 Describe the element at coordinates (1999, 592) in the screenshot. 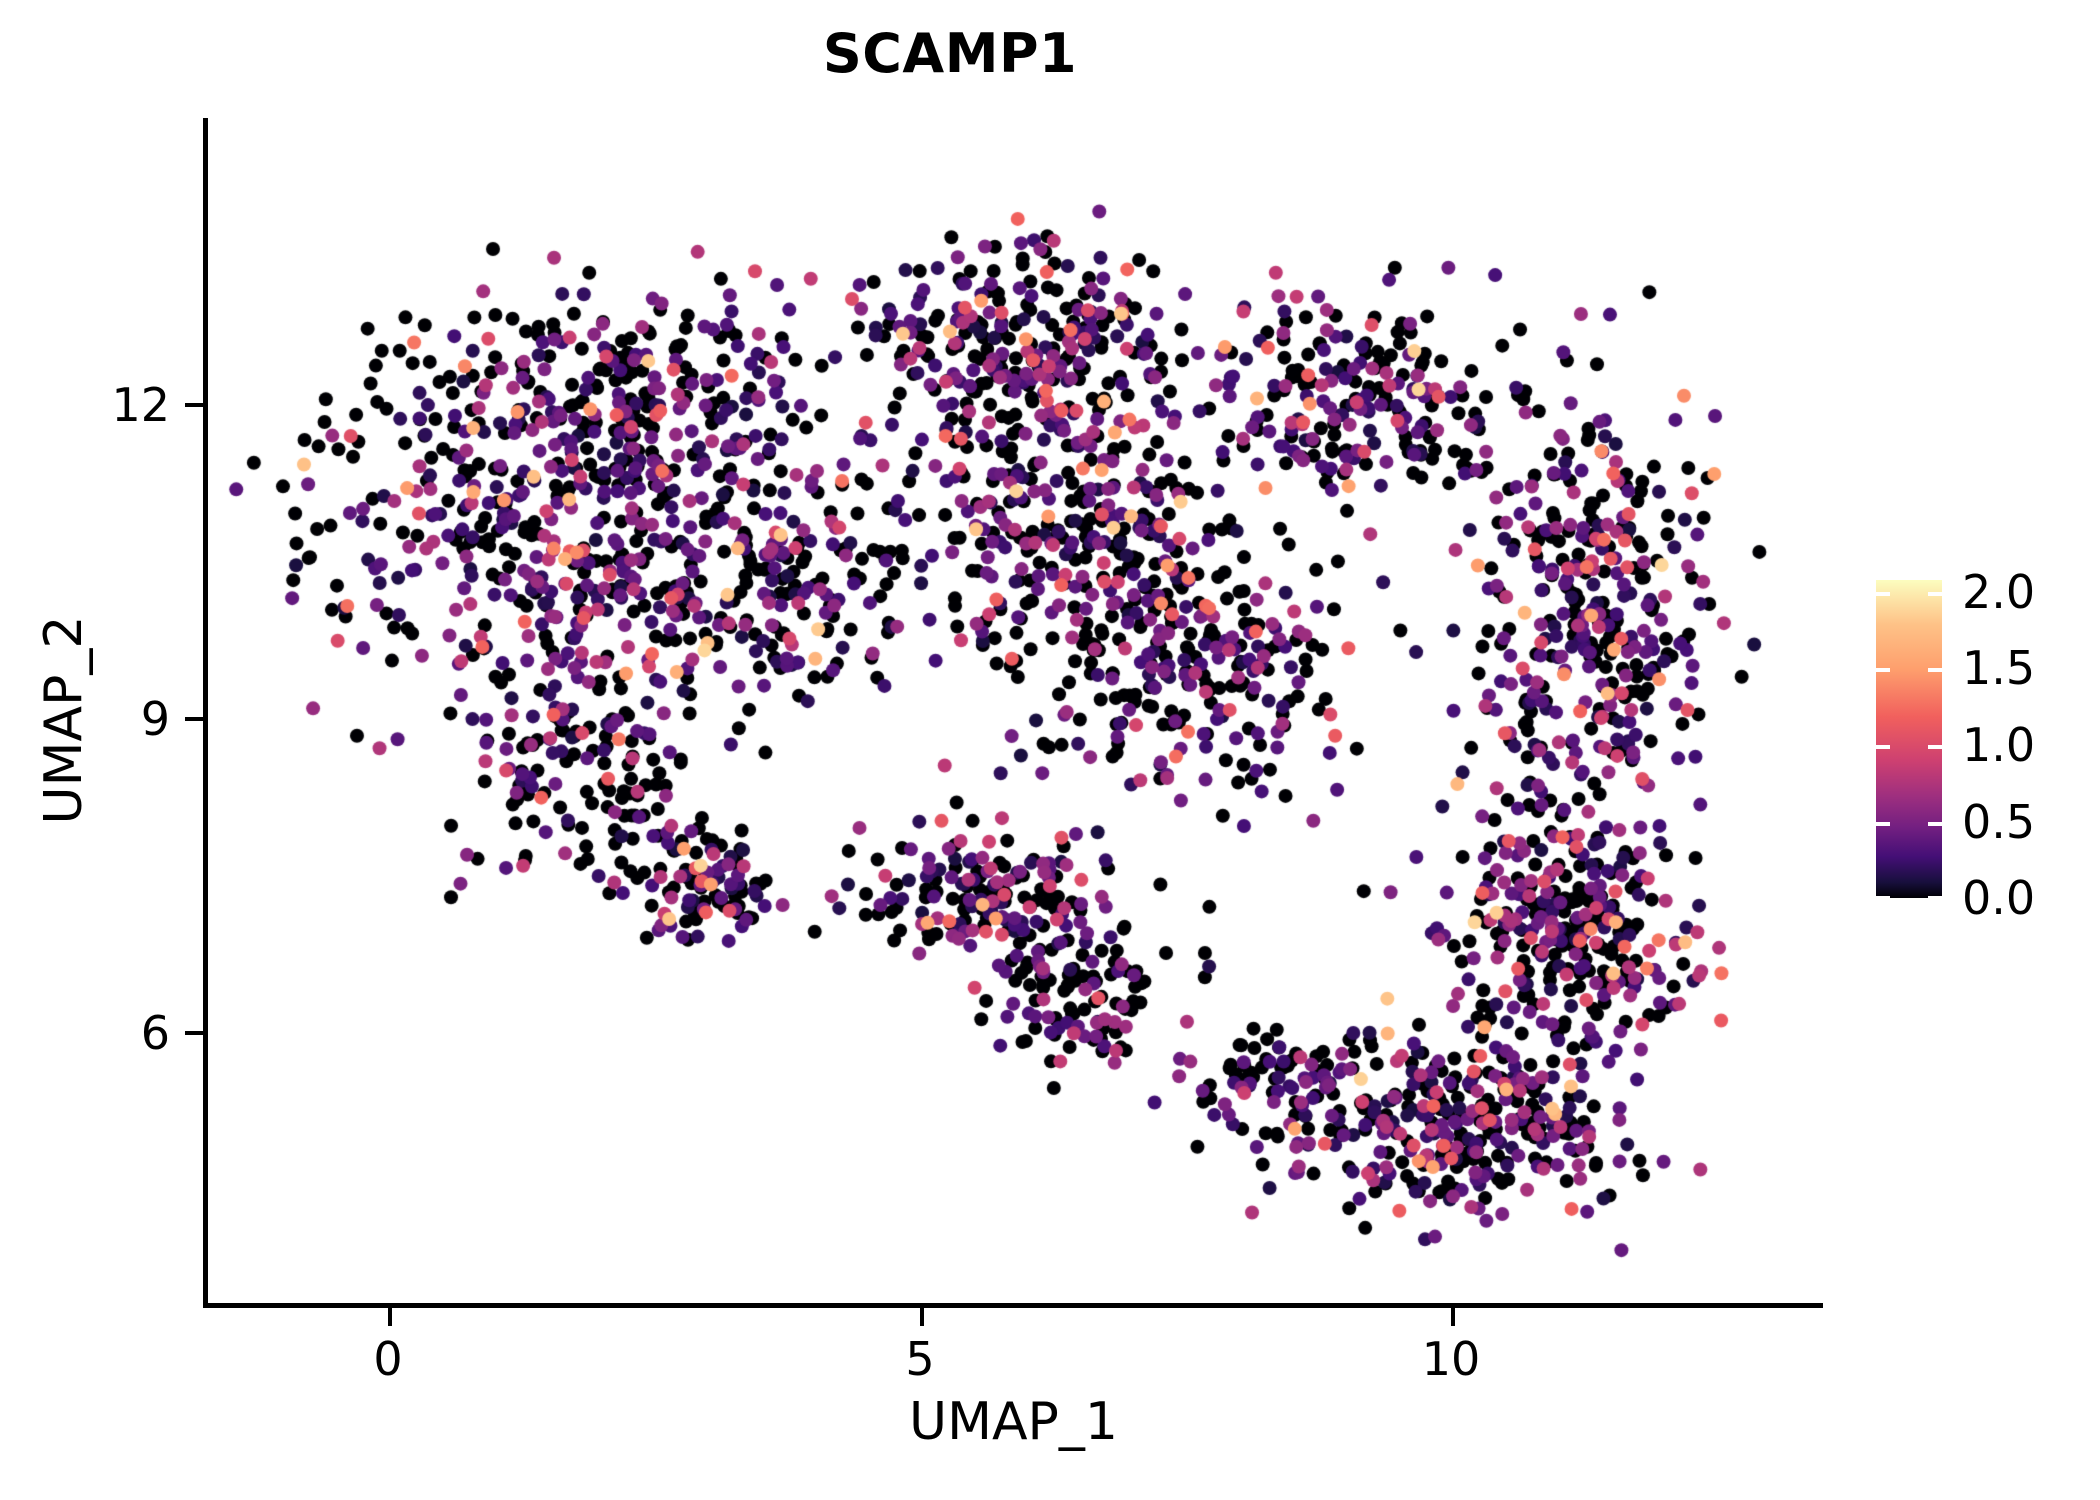

I see `colorbar-label-2.0: 2.0` at that location.